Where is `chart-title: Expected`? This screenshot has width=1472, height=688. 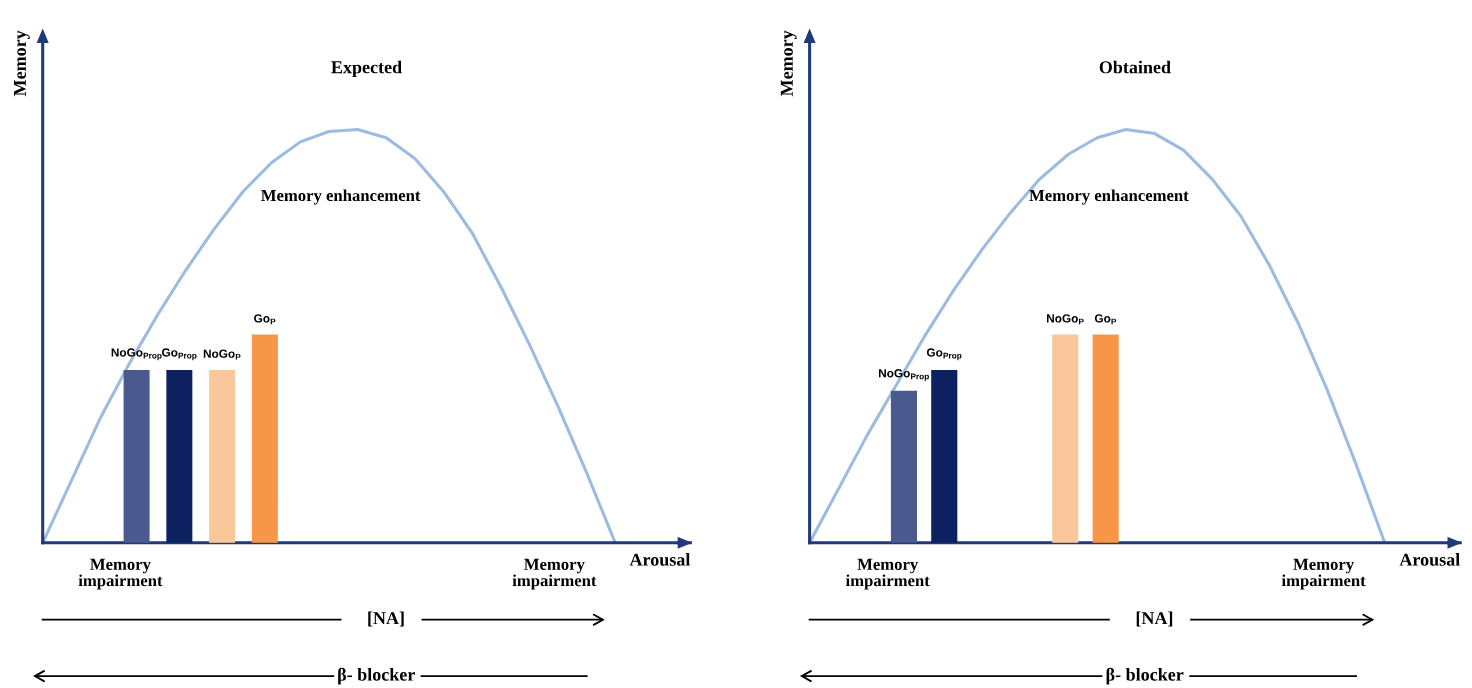
chart-title: Expected is located at coordinates (366, 69).